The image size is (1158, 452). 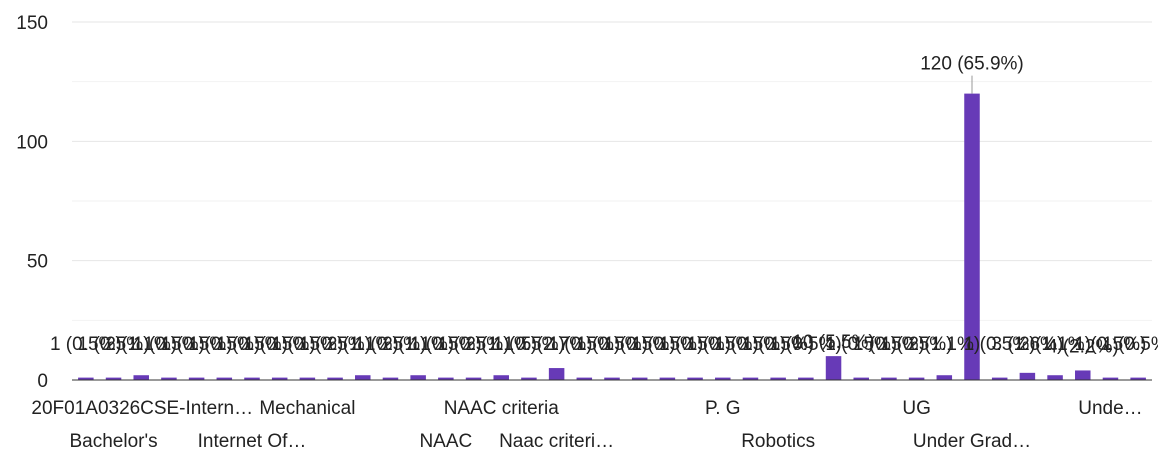 I want to click on bar-data-label: 4 (2.2%), so click(x=1083, y=346).